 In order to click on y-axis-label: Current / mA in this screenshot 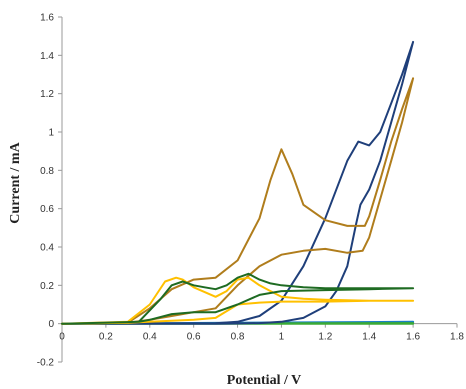, I will do `click(15, 182)`.